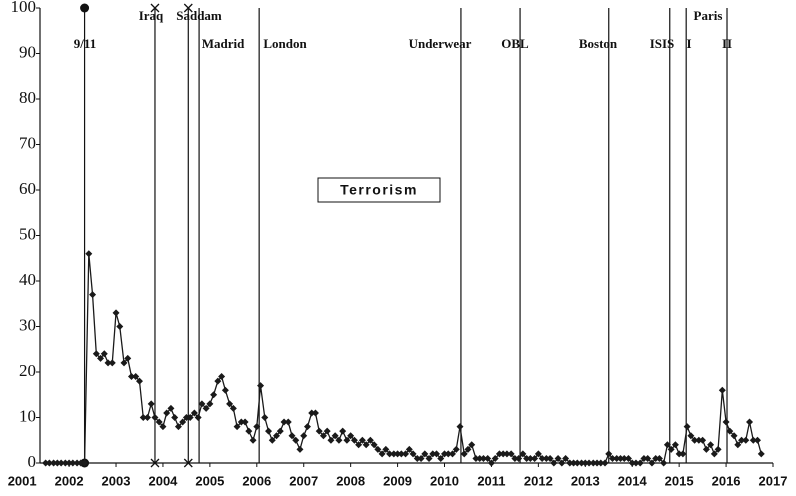 The height and width of the screenshot is (496, 796). I want to click on event-label: Madrid, so click(223, 43).